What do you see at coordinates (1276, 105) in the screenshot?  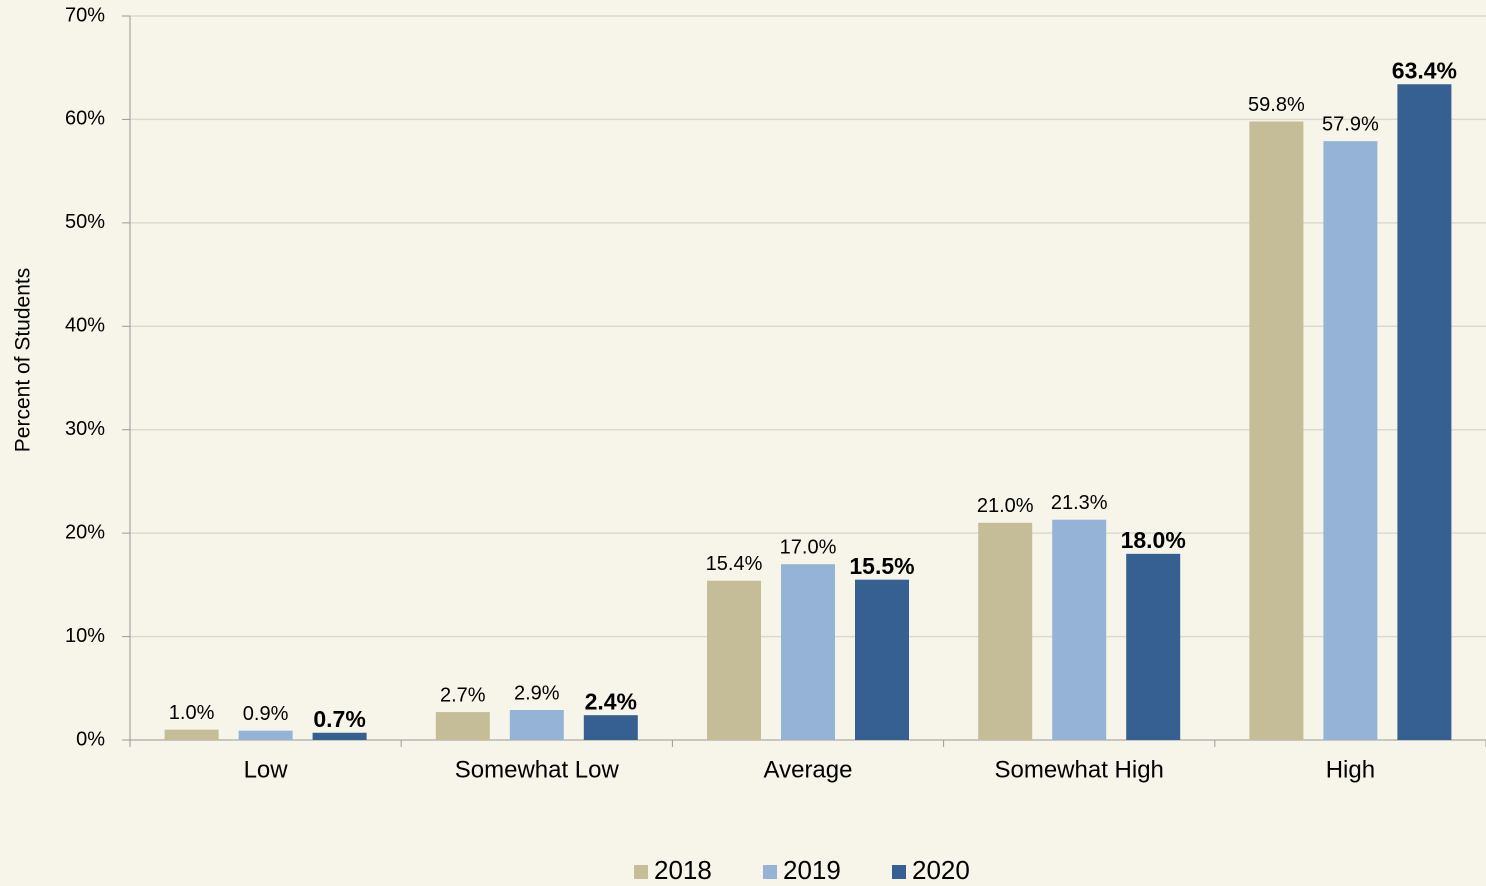 I see `value-label: 59.8%` at bounding box center [1276, 105].